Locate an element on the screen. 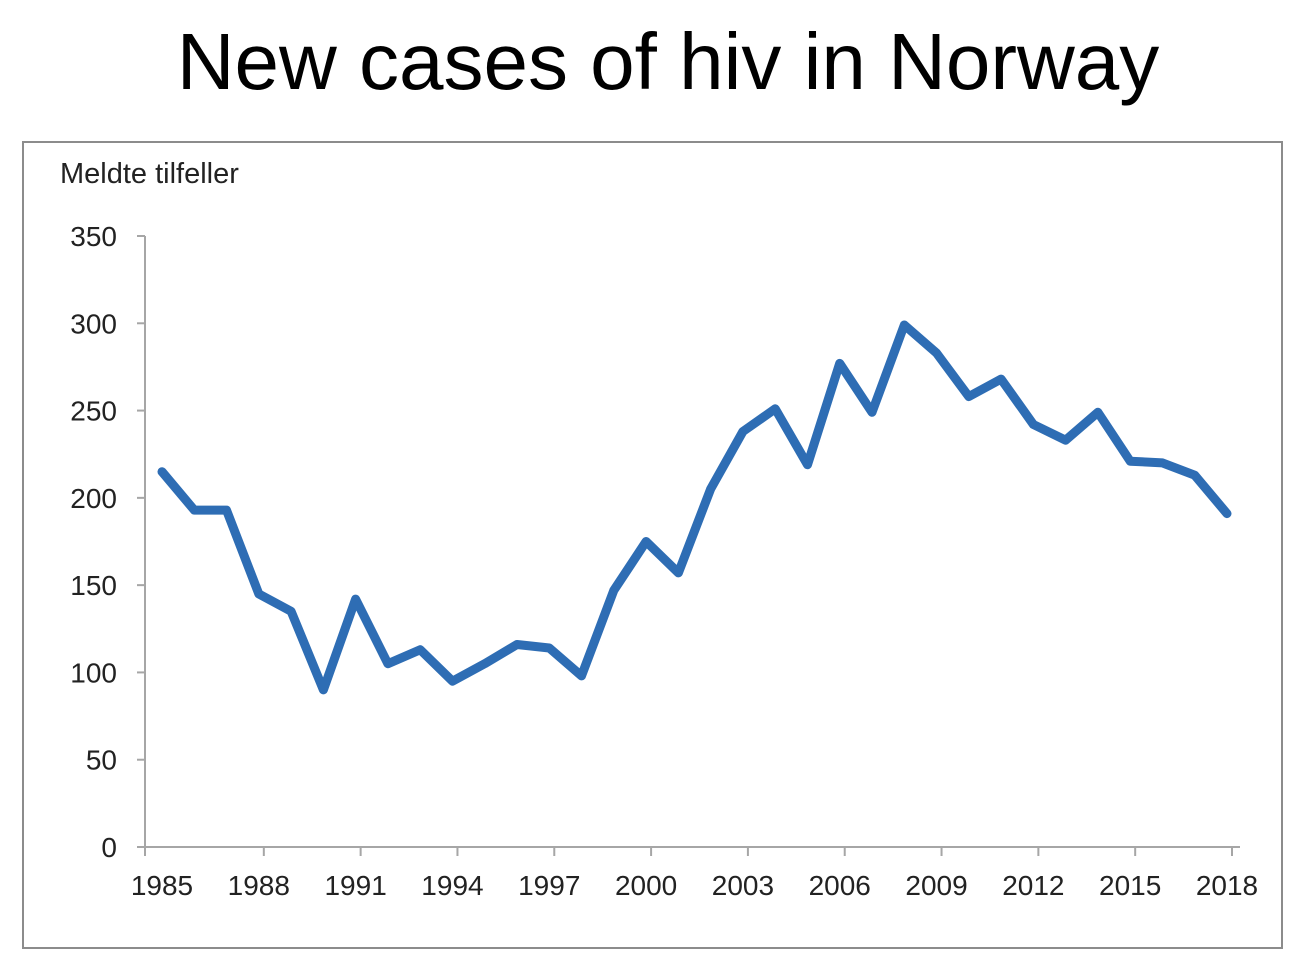  x-tick-label: 2006 is located at coordinates (840, 885).